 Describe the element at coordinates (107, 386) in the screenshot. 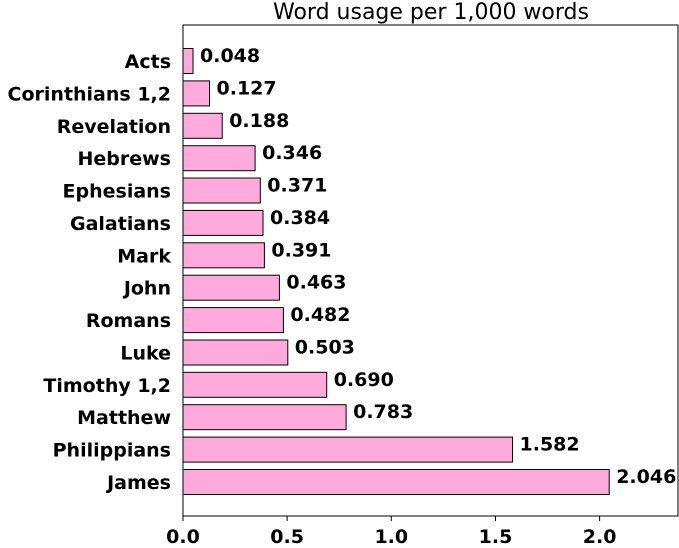

I see `category-label: Timothy 1,2` at that location.